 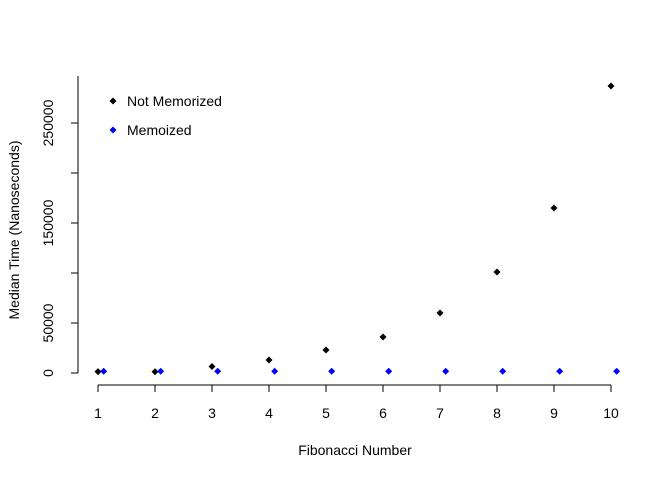 What do you see at coordinates (14, 230) in the screenshot?
I see `y-axis-title: Median Time (Nanoseconds)` at bounding box center [14, 230].